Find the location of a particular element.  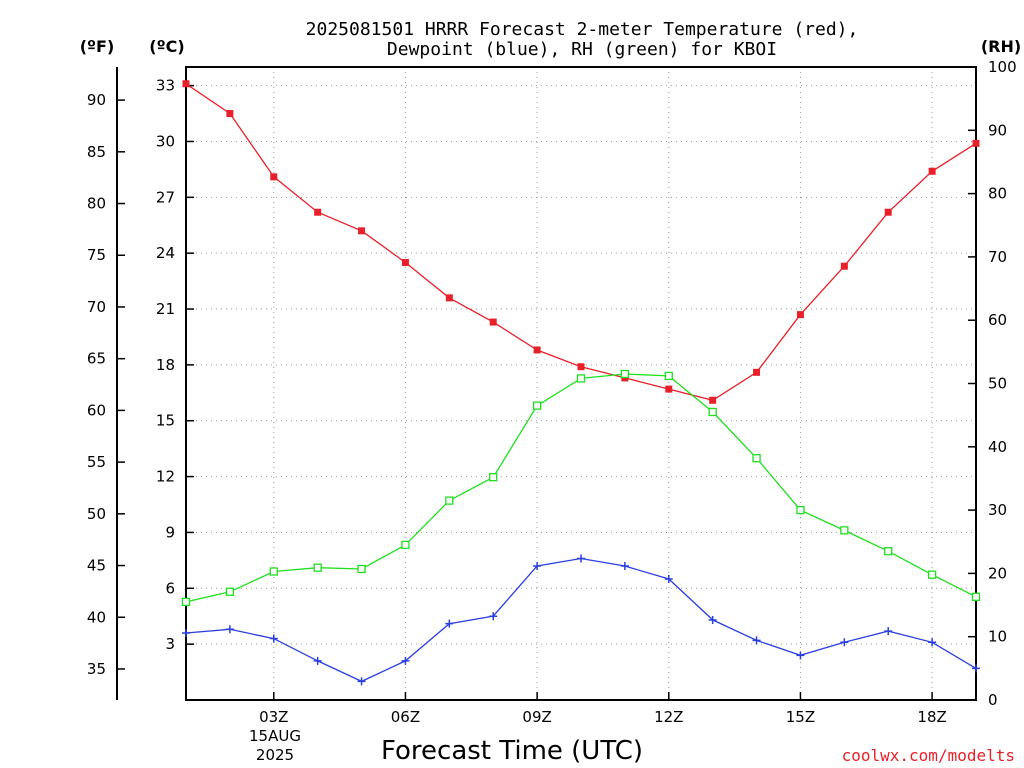

rh-tick-label: 80 is located at coordinates (997, 194).